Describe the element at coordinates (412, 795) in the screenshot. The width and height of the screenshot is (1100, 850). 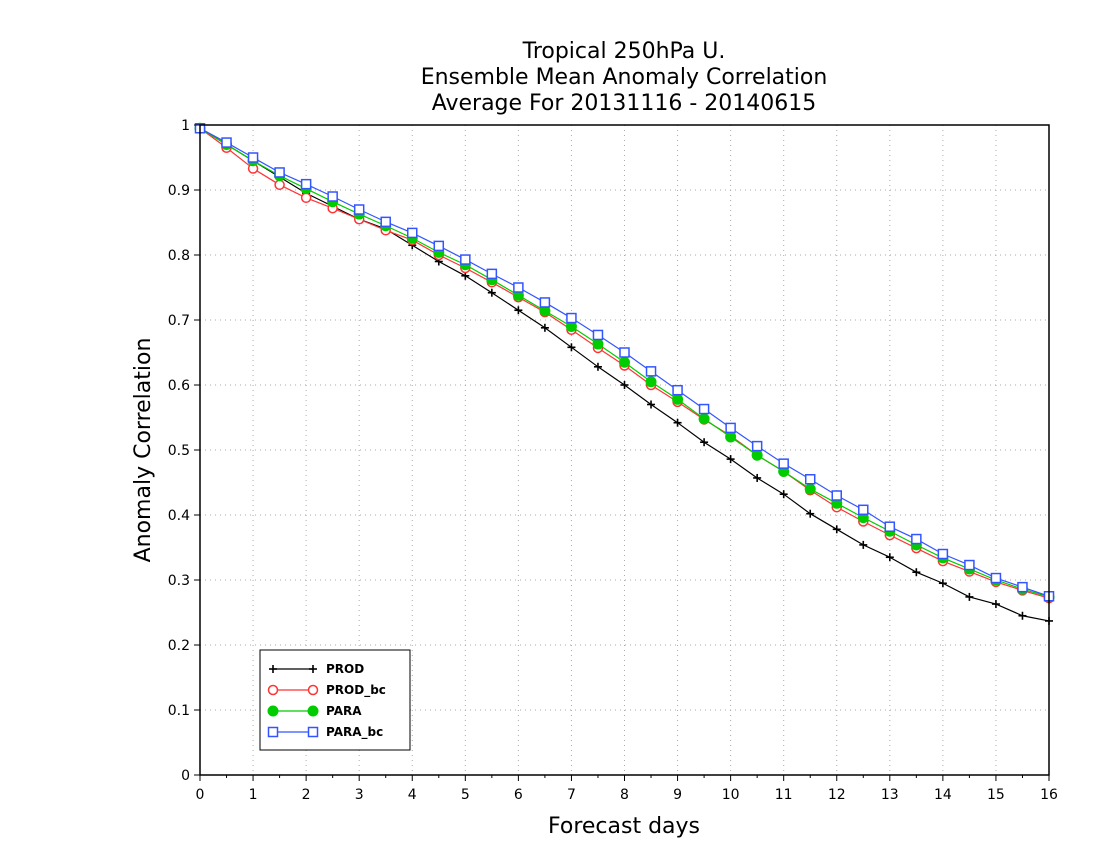
I see `x-tick-label: 4` at that location.